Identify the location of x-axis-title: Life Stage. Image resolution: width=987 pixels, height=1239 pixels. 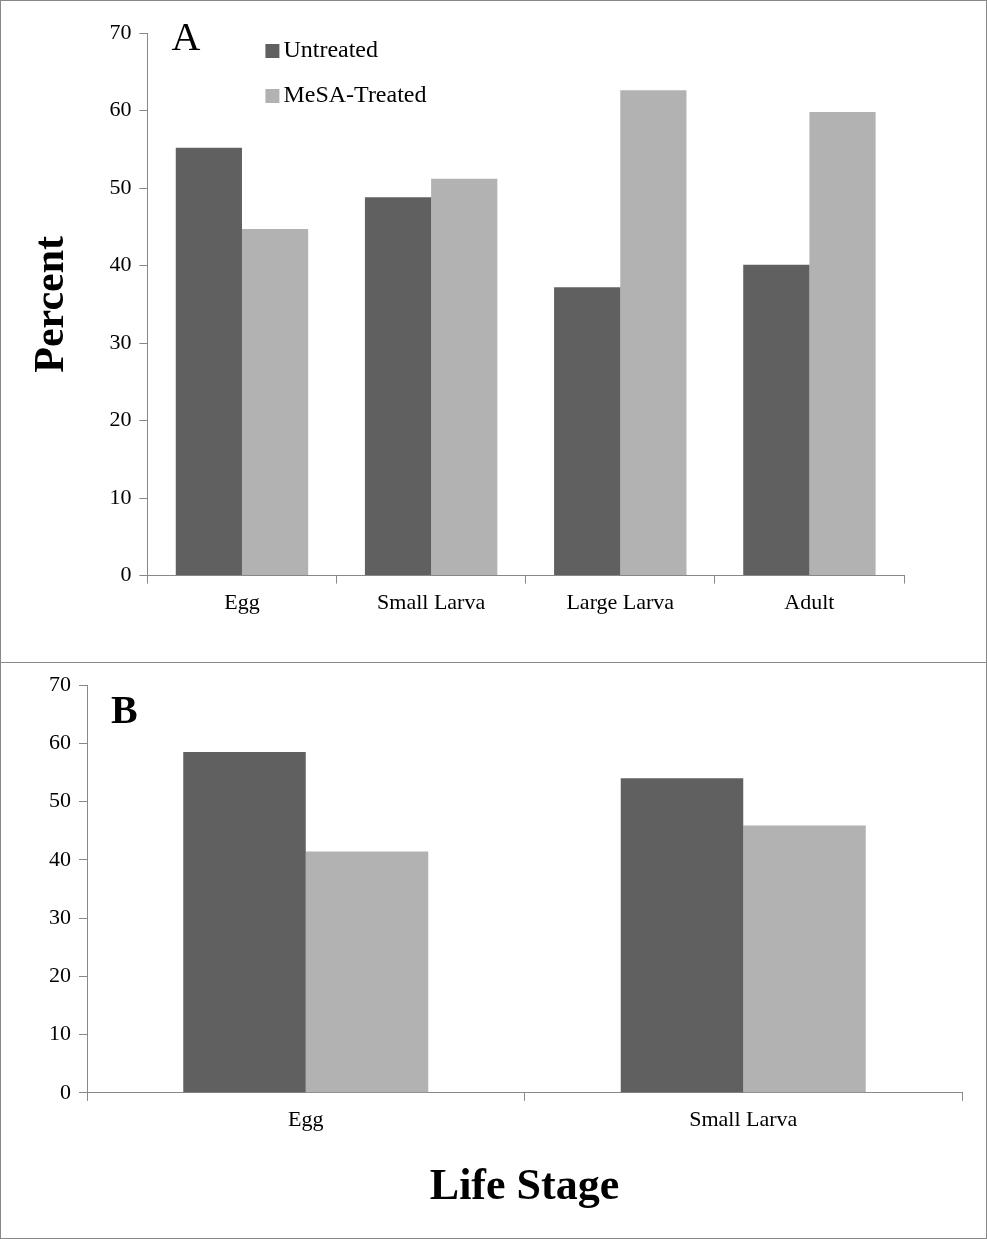
(524, 1184).